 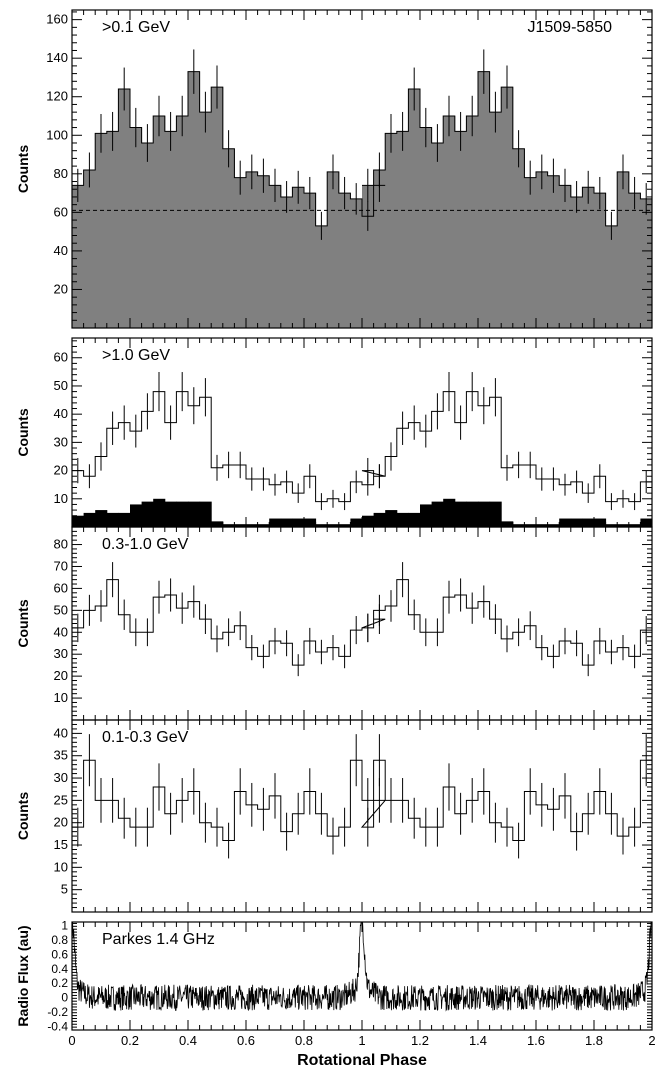 I want to click on y-tick-label: 1, so click(x=64, y=926).